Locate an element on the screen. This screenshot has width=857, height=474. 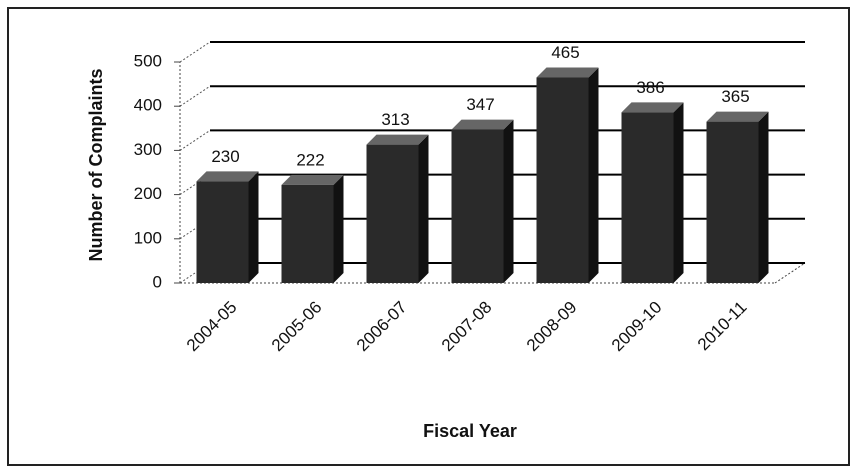
x-tick-label: 2010-11 is located at coordinates (722, 326).